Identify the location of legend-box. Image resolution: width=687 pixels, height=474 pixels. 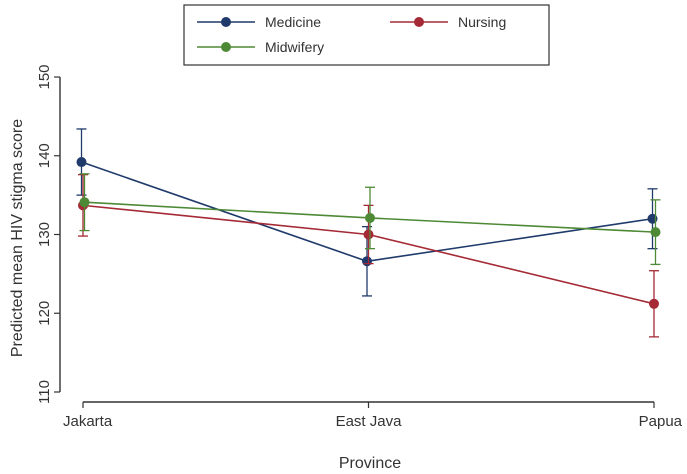
(366, 35).